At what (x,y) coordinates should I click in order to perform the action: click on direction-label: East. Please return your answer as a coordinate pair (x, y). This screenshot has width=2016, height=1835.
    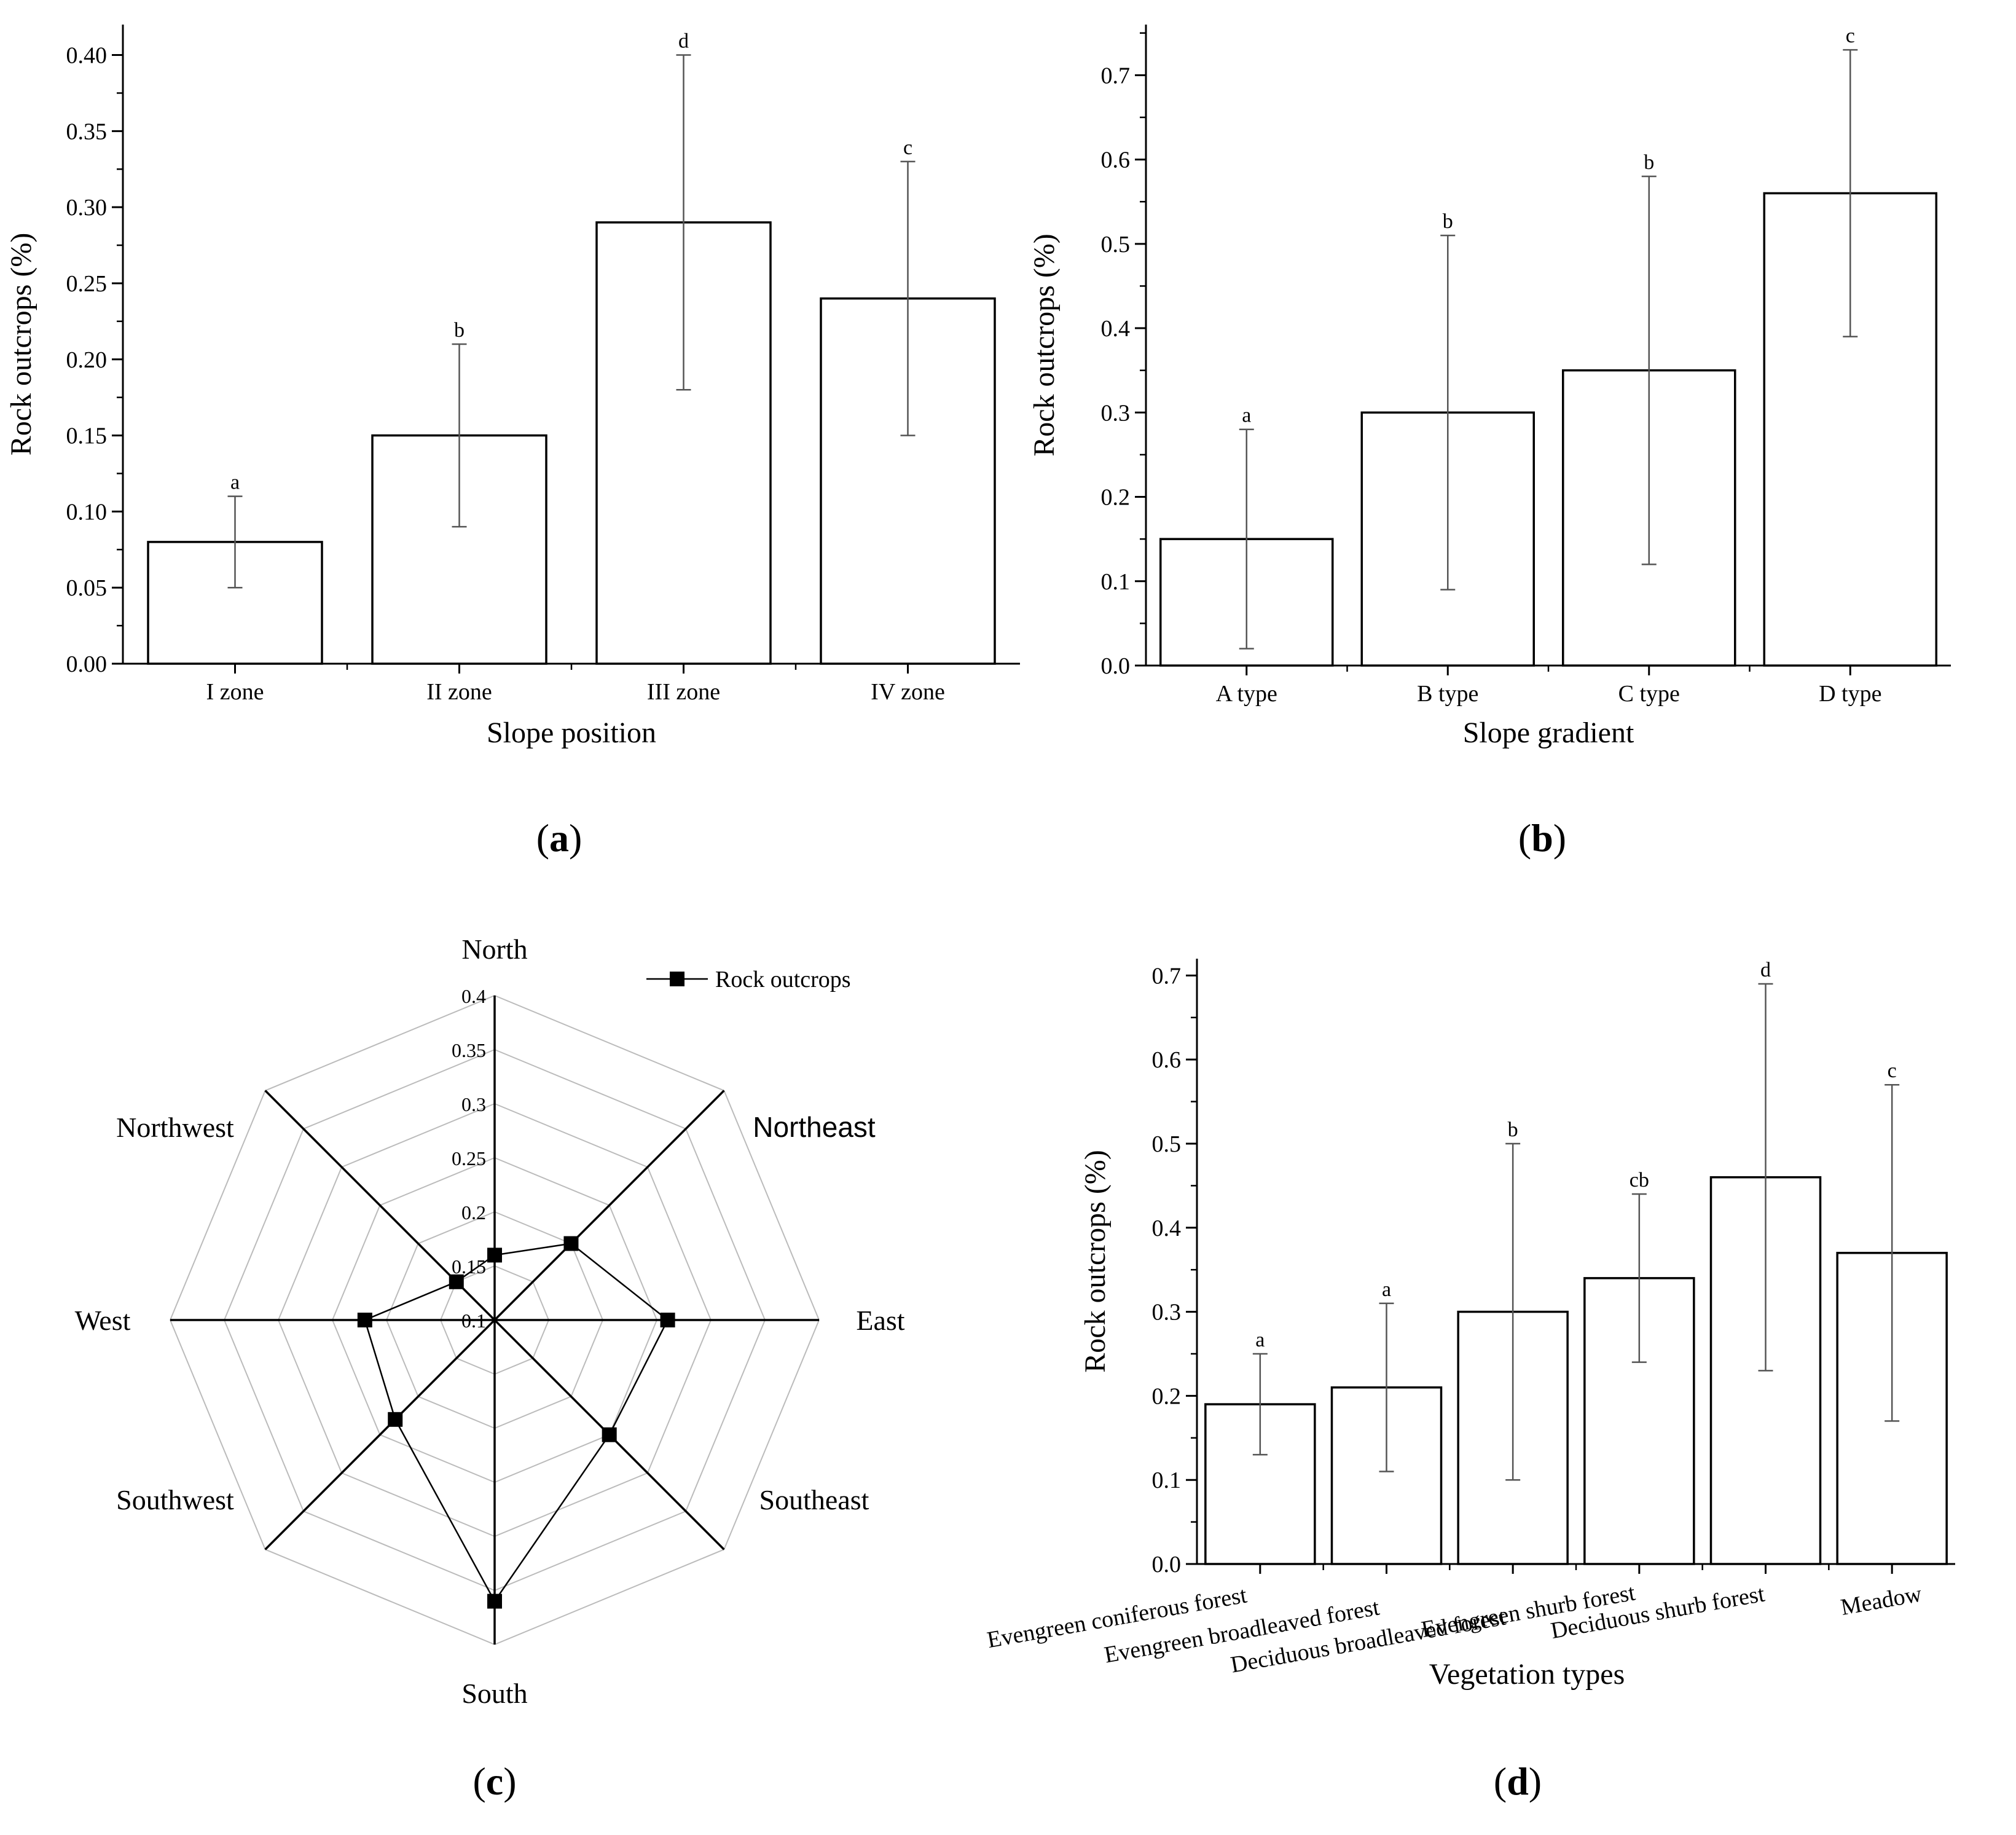
    Looking at the image, I should click on (880, 1320).